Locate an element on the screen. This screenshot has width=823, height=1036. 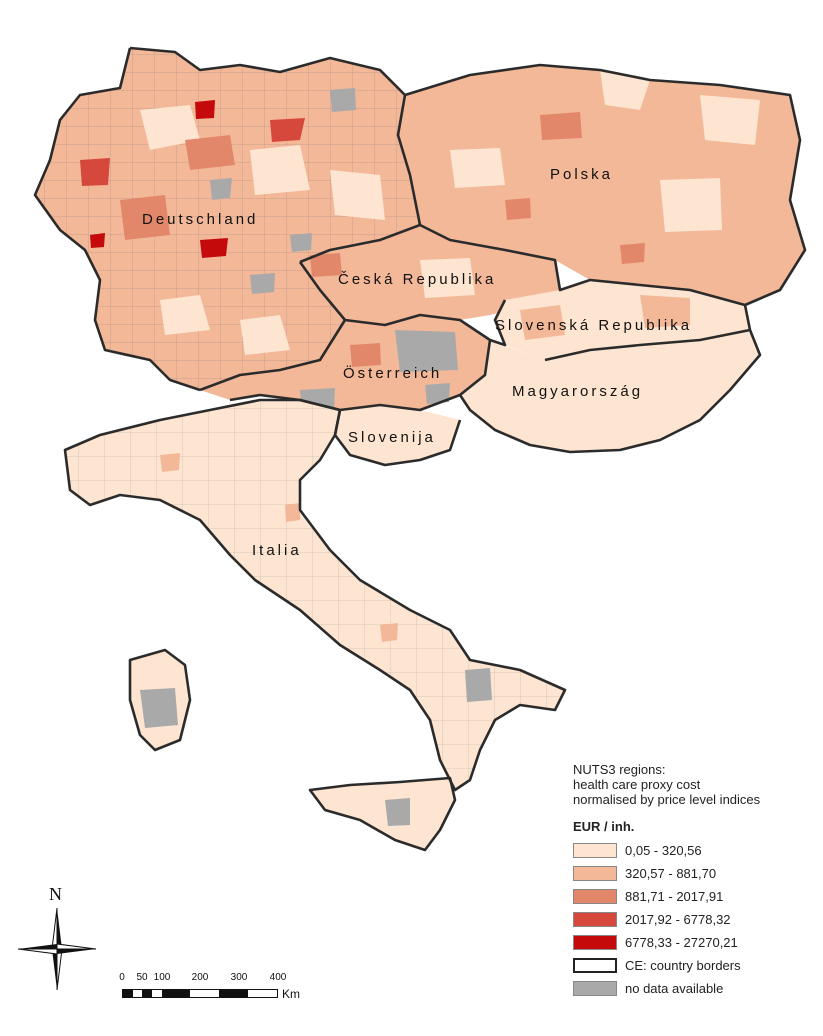
scale-tick: 300 is located at coordinates (239, 977).